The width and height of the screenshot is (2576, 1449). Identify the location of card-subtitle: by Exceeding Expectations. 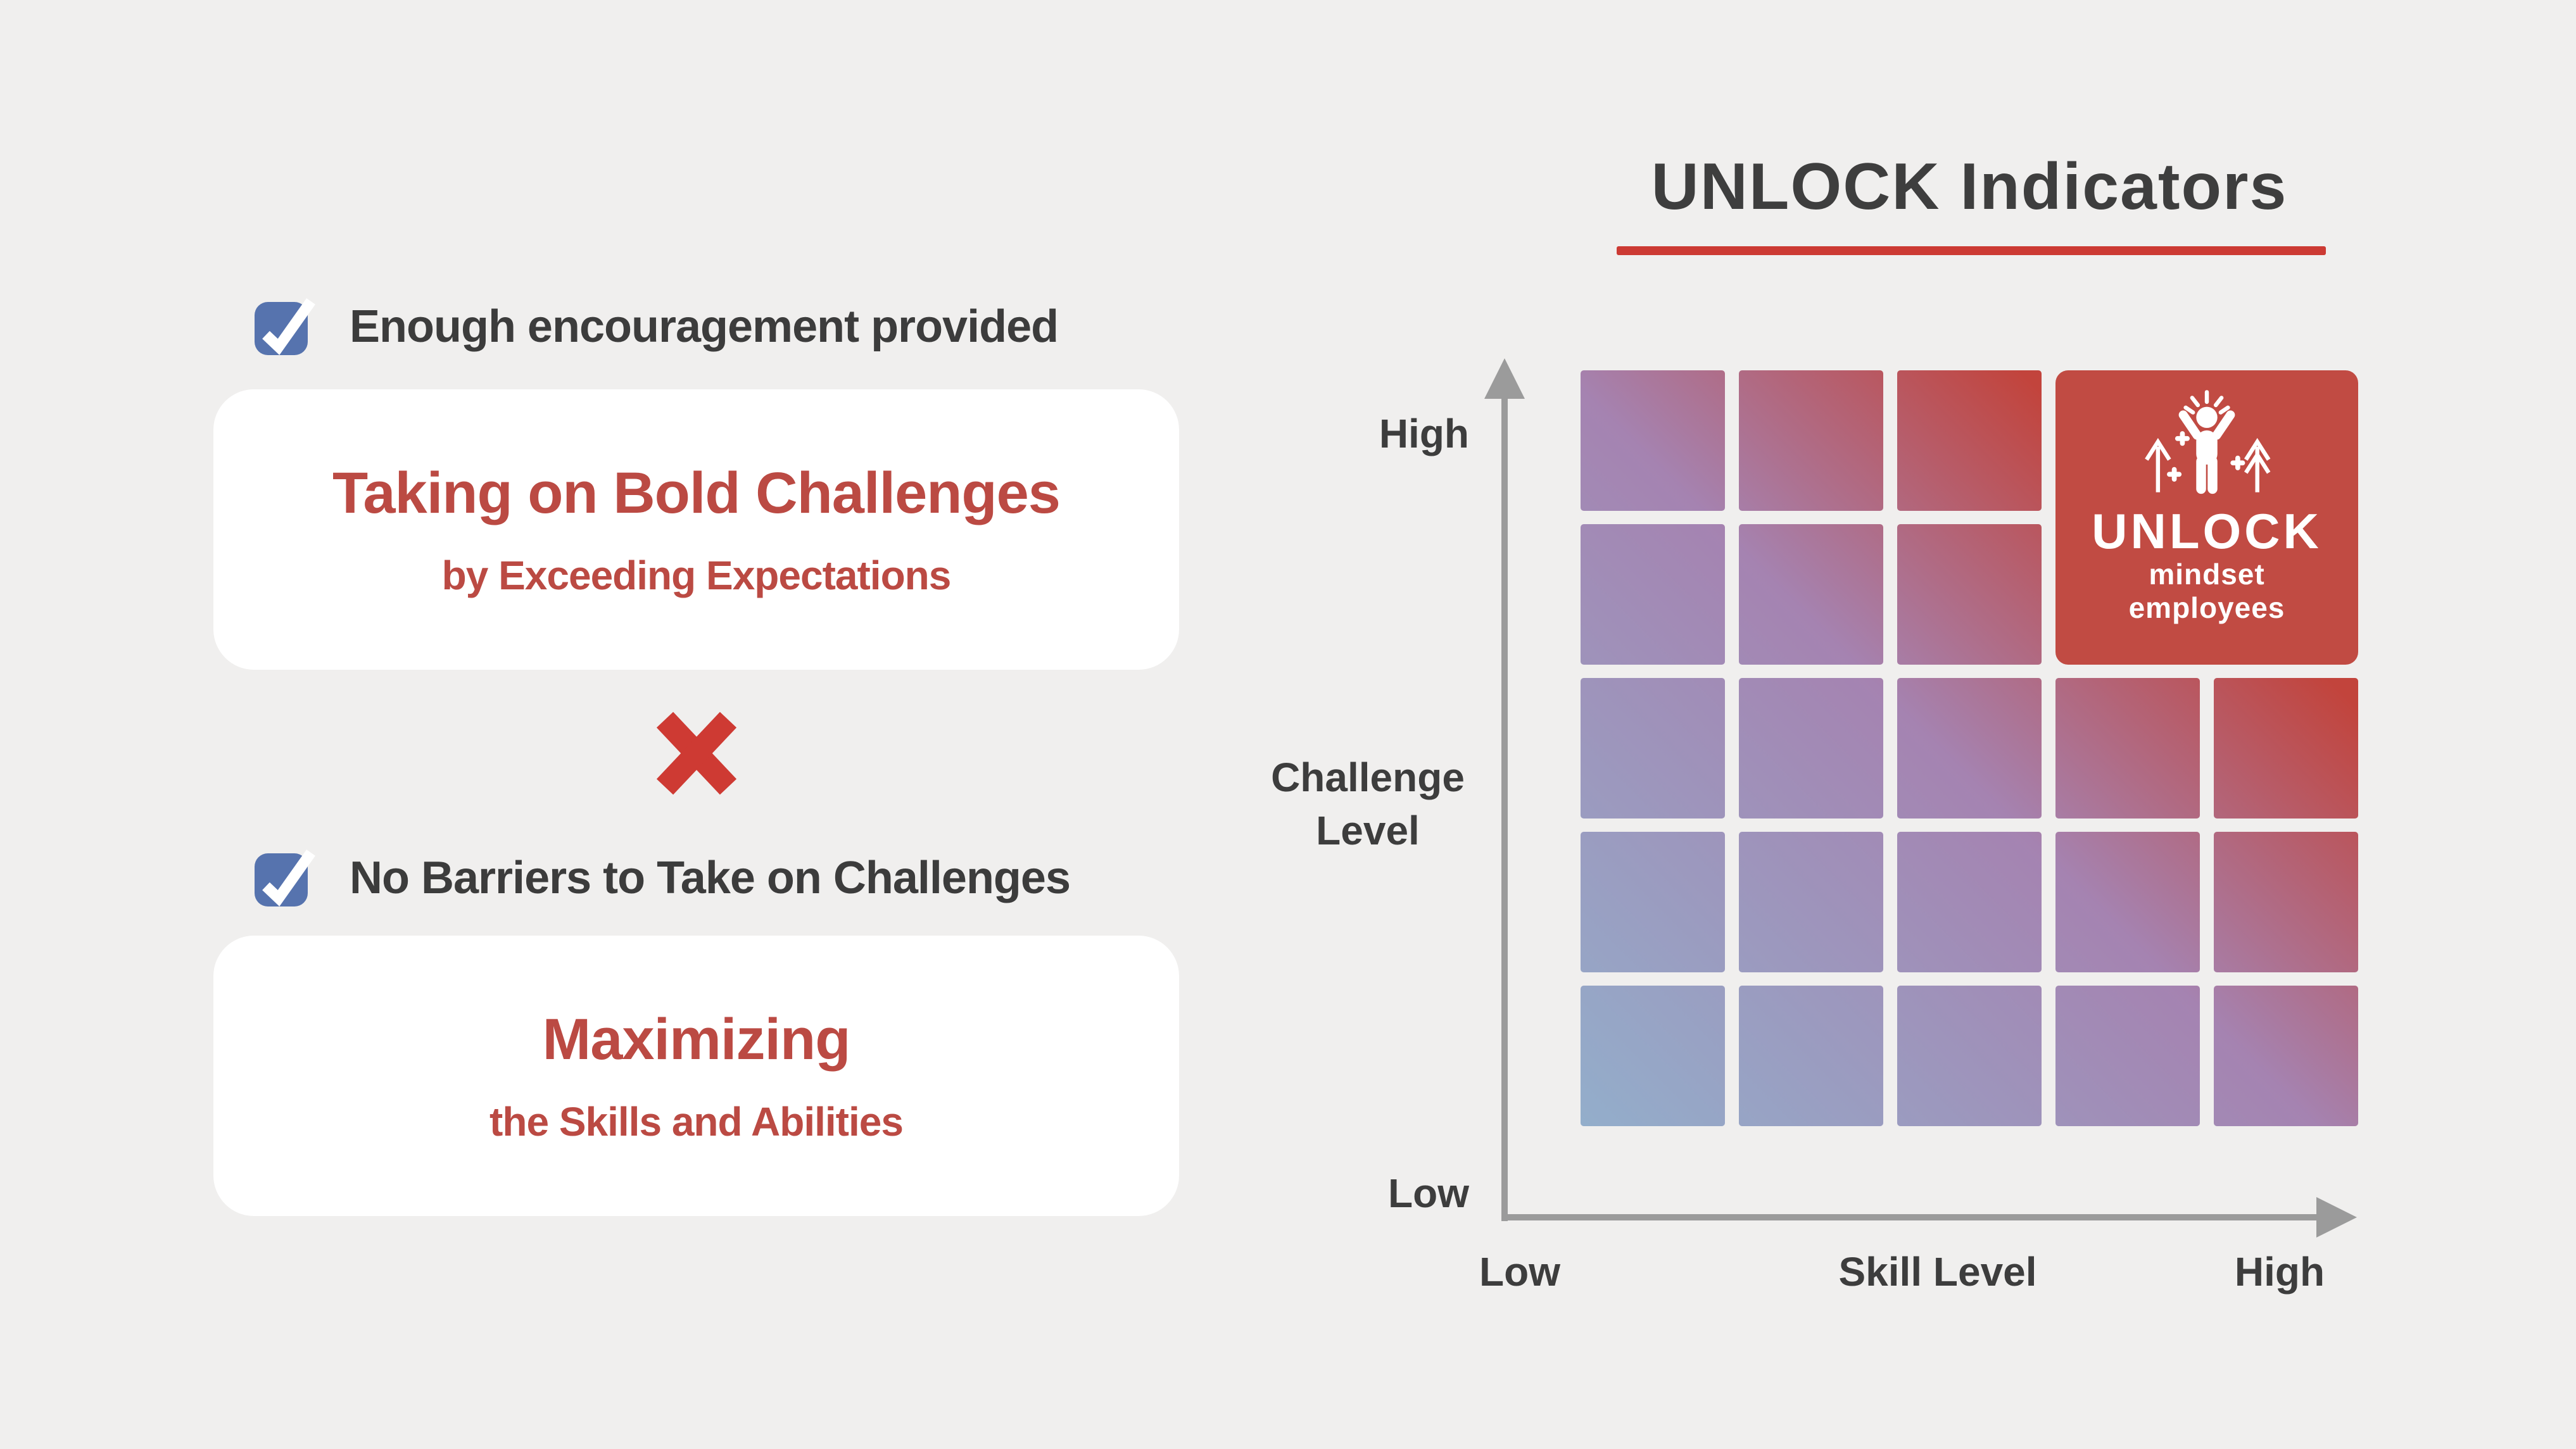
(696, 575).